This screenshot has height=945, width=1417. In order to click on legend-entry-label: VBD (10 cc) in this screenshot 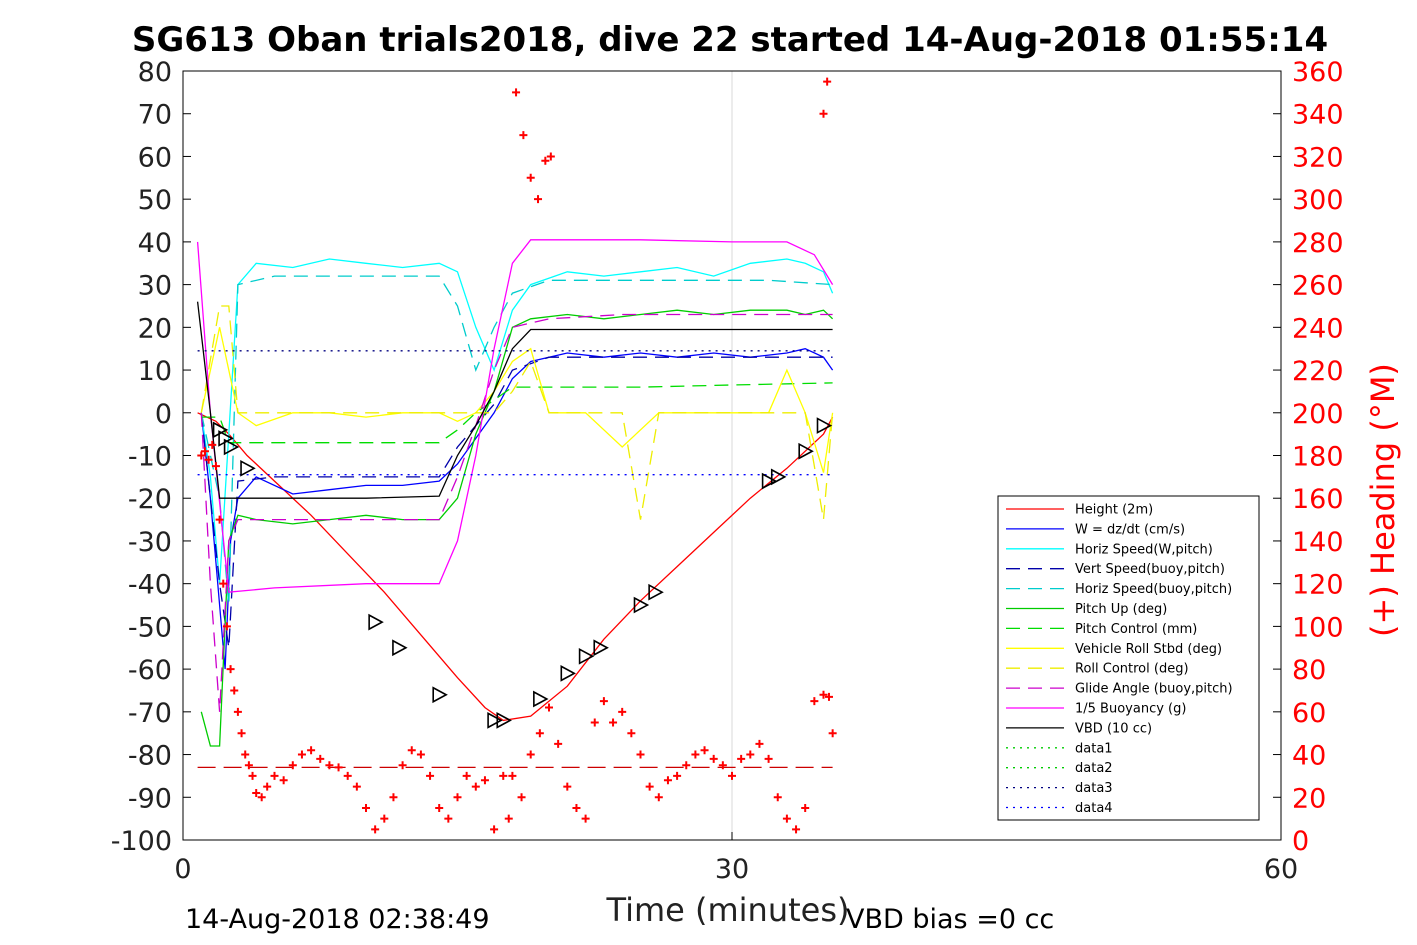, I will do `click(1113, 728)`.